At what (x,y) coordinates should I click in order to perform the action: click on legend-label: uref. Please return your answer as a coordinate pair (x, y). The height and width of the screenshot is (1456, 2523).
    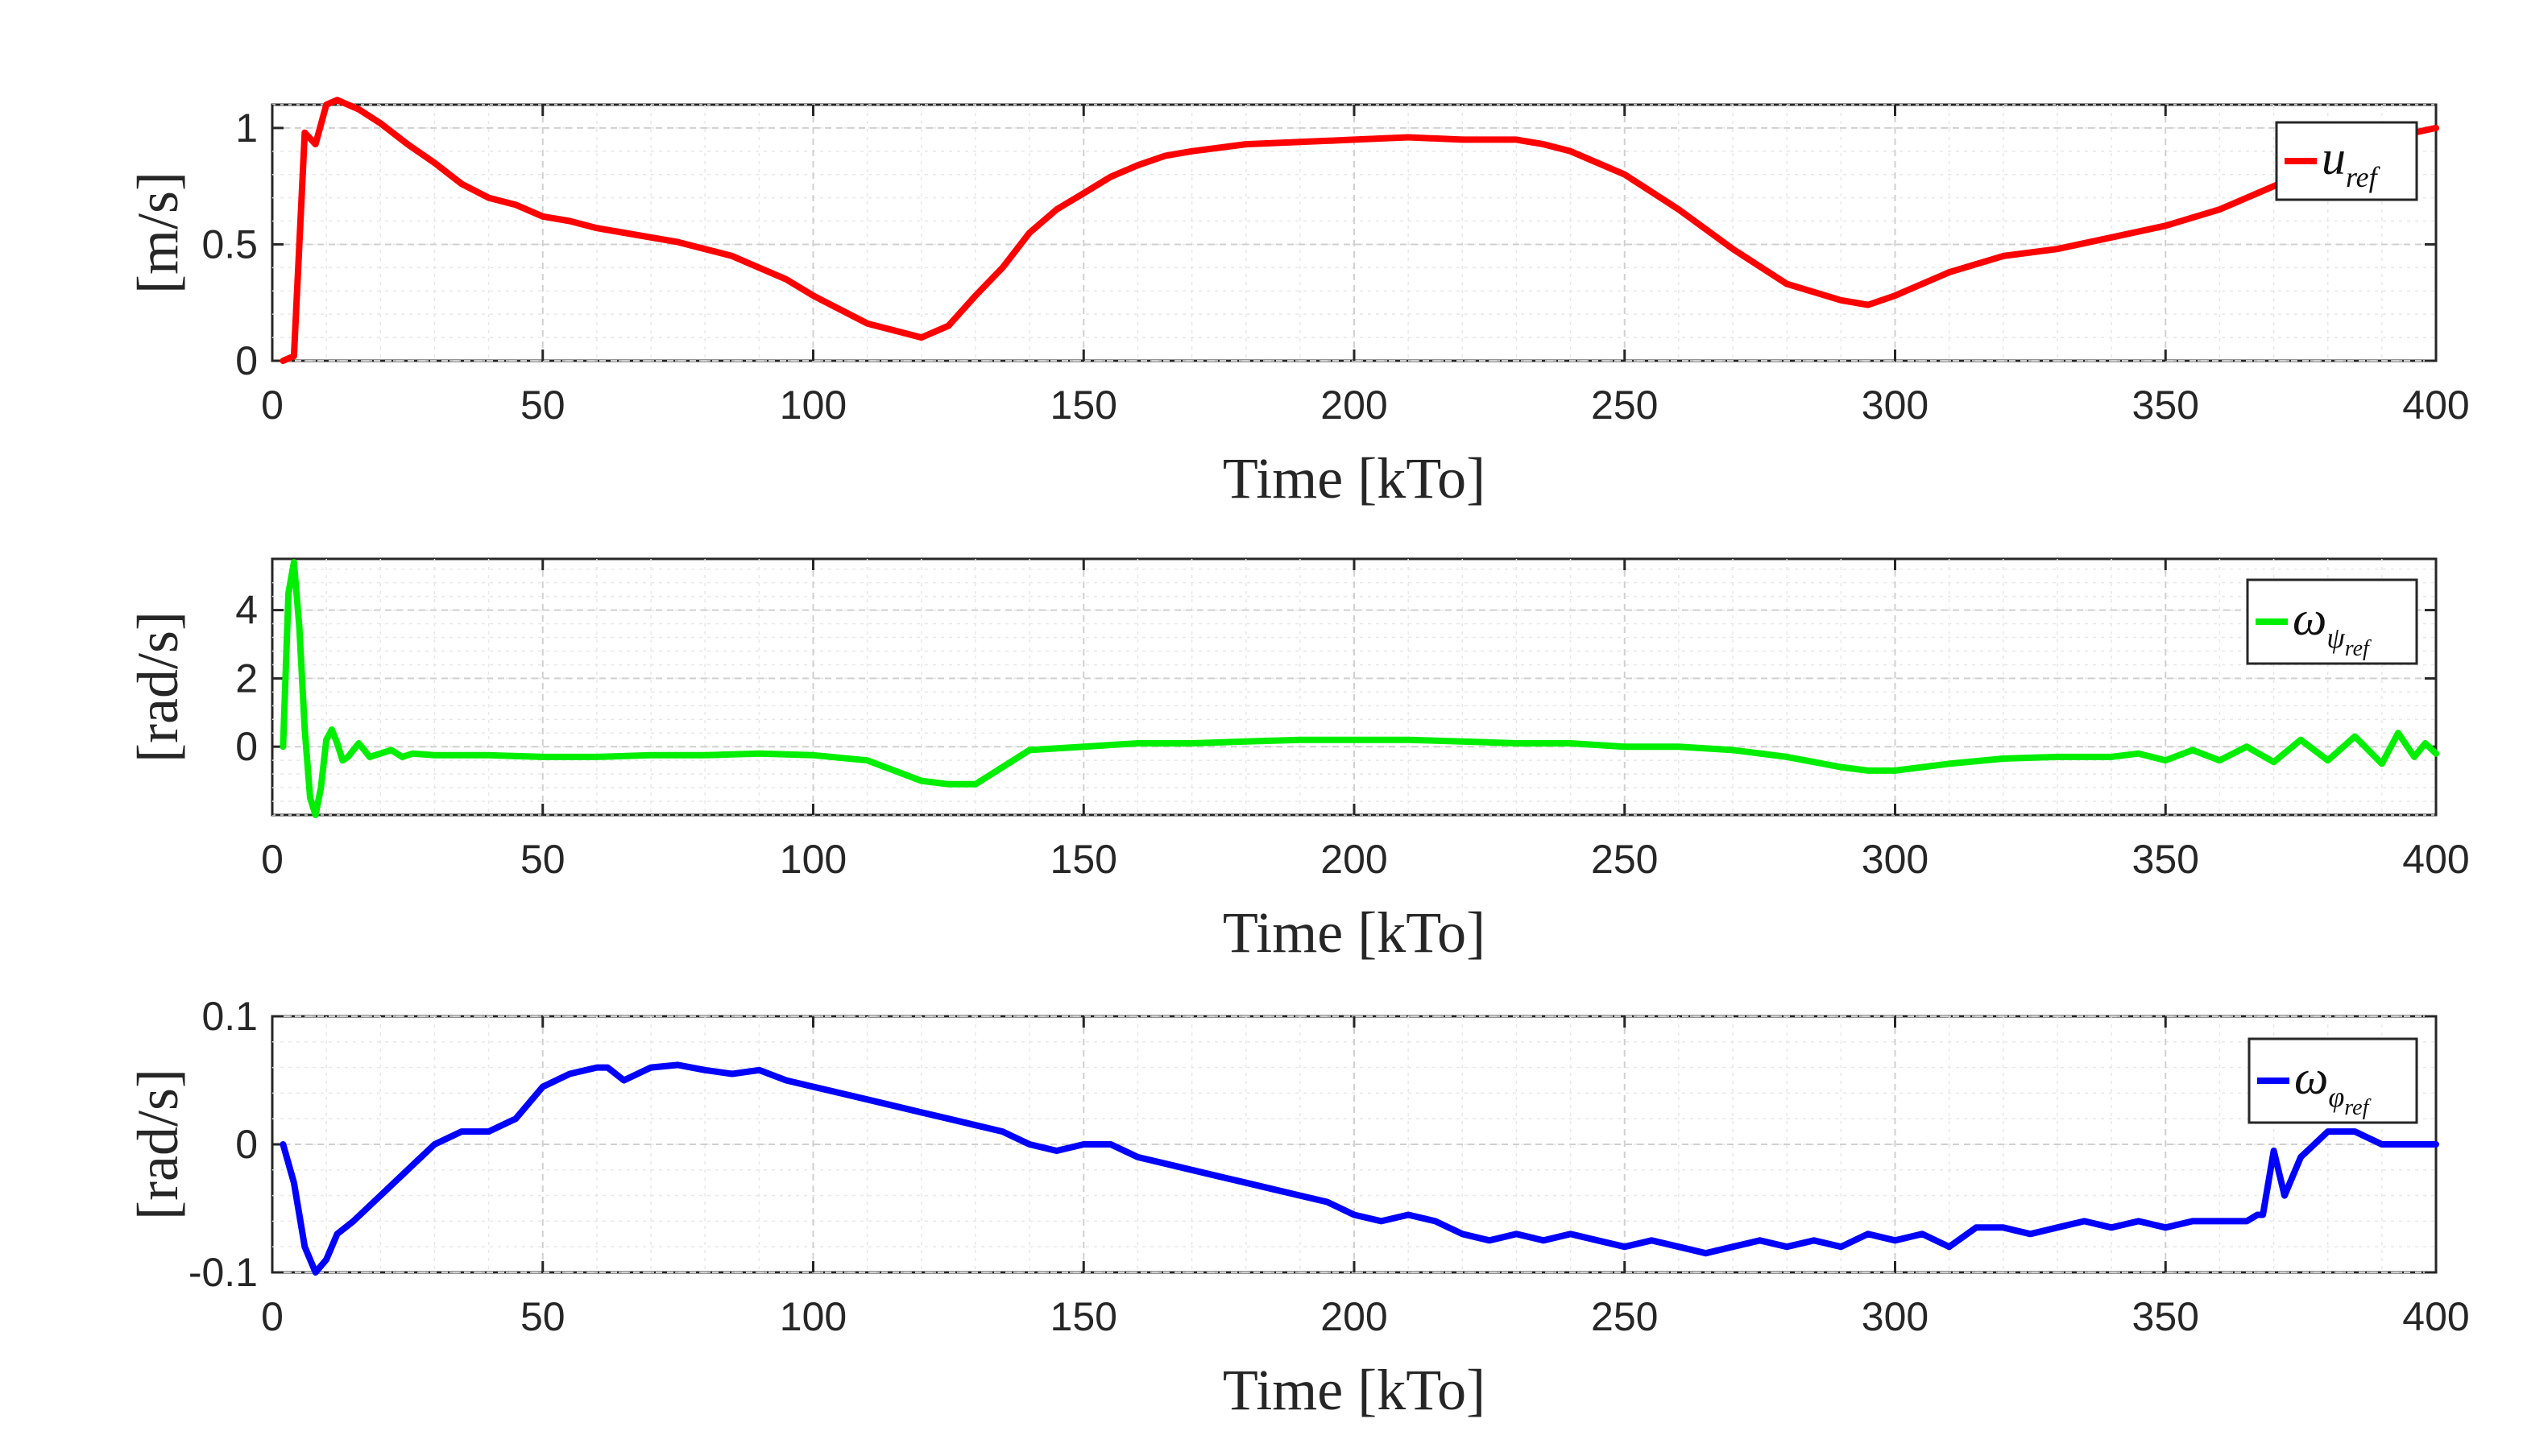
    Looking at the image, I should click on (2352, 162).